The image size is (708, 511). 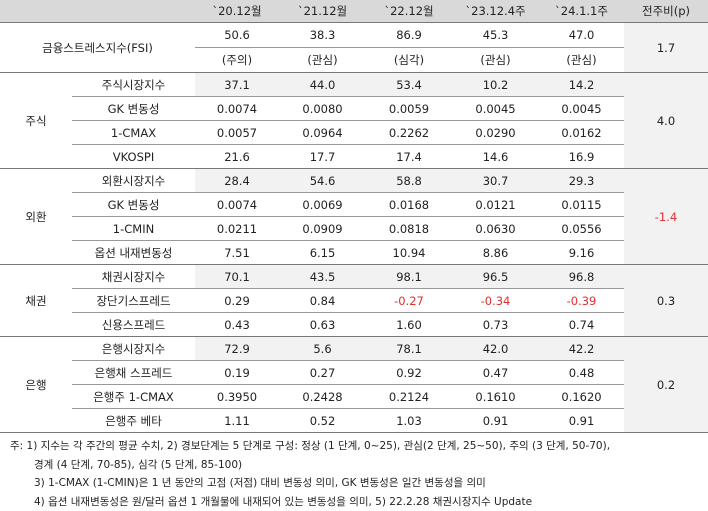 What do you see at coordinates (581, 349) in the screenshot?
I see `cell-value: 42.2` at bounding box center [581, 349].